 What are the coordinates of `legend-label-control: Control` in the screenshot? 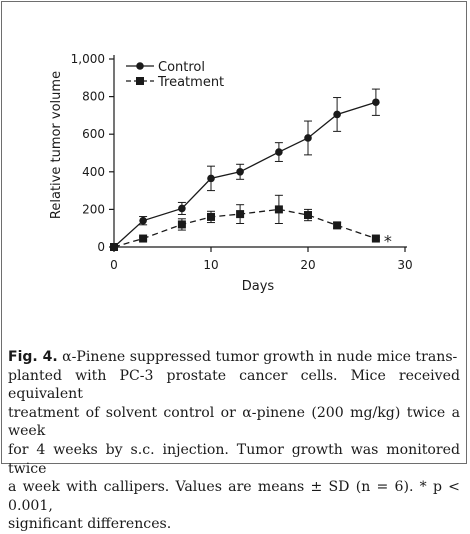 It's located at (181, 67).